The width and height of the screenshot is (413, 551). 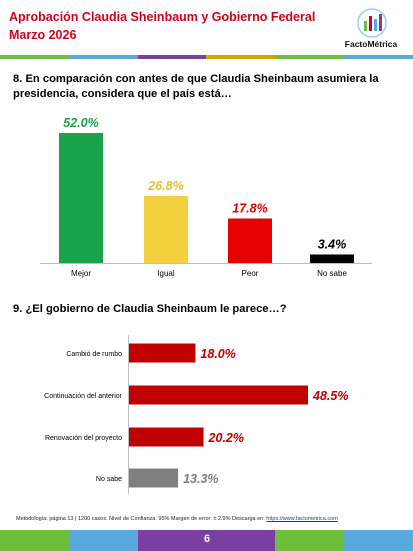 I want to click on footer-bar, so click(x=206, y=540).